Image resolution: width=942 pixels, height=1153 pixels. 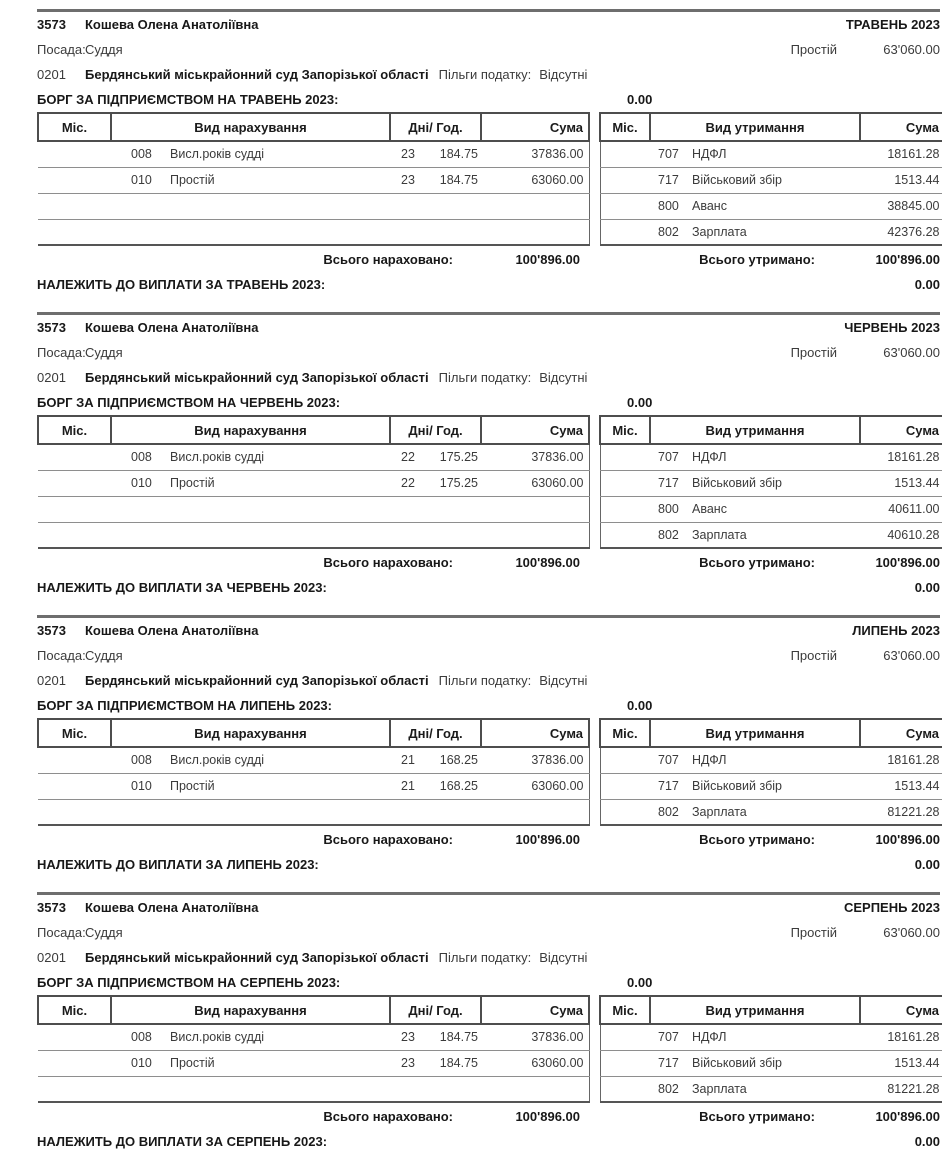 I want to click on position-value: Суддя, so click(x=104, y=49).